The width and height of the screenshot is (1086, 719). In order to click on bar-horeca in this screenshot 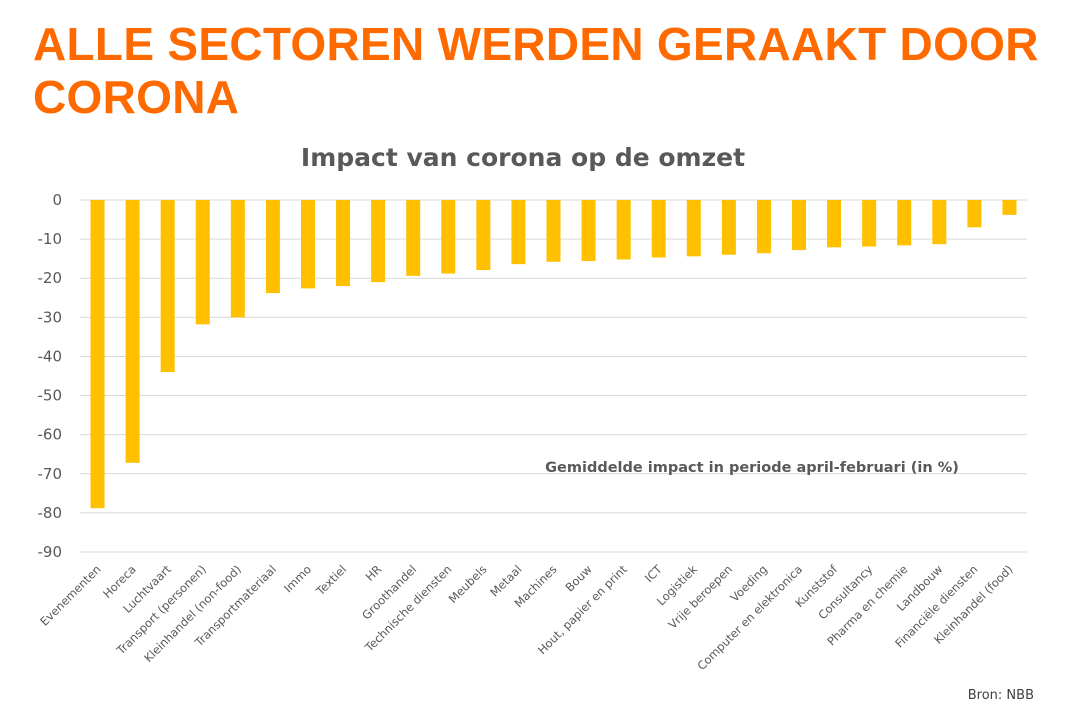, I will do `click(132, 331)`.